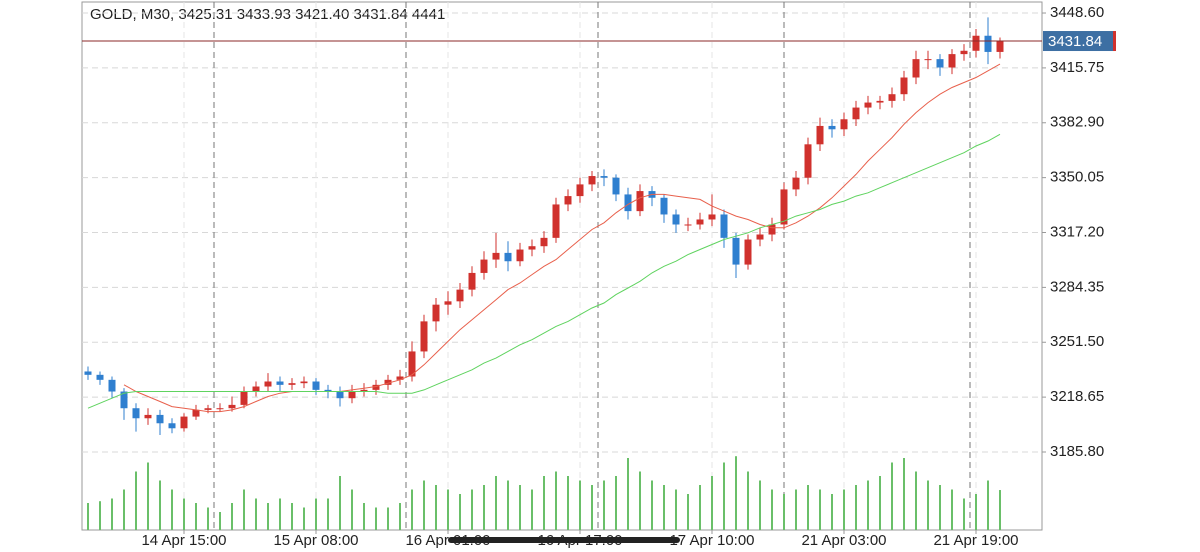 This screenshot has width=1200, height=552. Describe the element at coordinates (1114, 41) in the screenshot. I see `last-price-marker` at that location.